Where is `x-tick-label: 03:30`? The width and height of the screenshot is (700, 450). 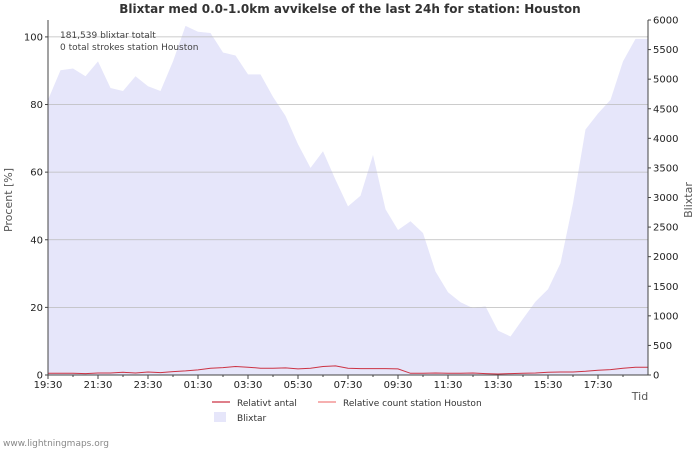
x-tick-label: 03:30 is located at coordinates (248, 385).